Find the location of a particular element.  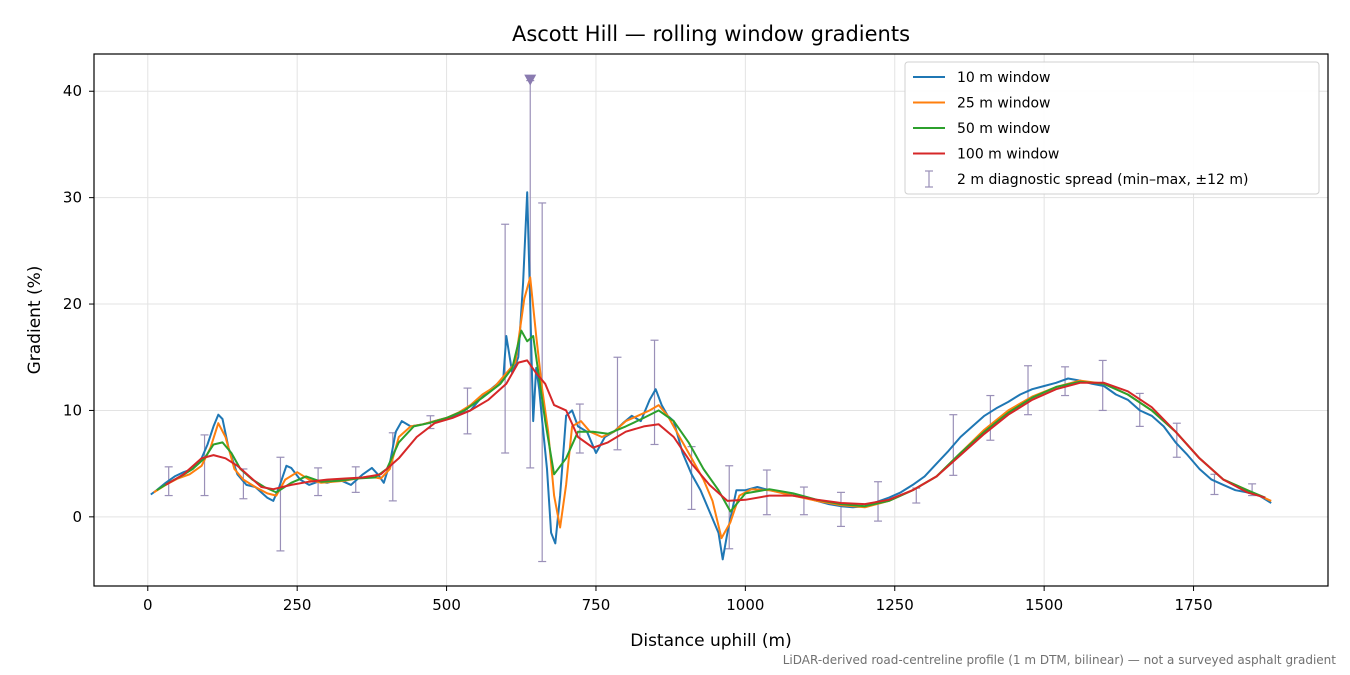

x-tick-label: 1000 is located at coordinates (745, 605).